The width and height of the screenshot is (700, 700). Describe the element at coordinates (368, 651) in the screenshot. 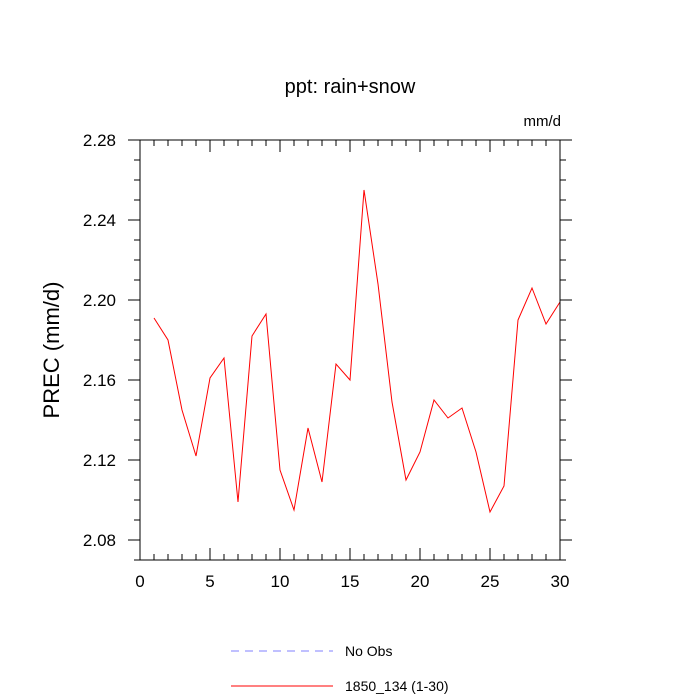

I see `legend-label: No Obs` at that location.